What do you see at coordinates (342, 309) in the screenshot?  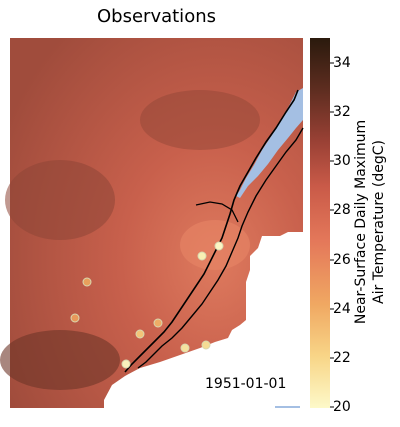 I see `colorbar-tick-label: 24` at bounding box center [342, 309].